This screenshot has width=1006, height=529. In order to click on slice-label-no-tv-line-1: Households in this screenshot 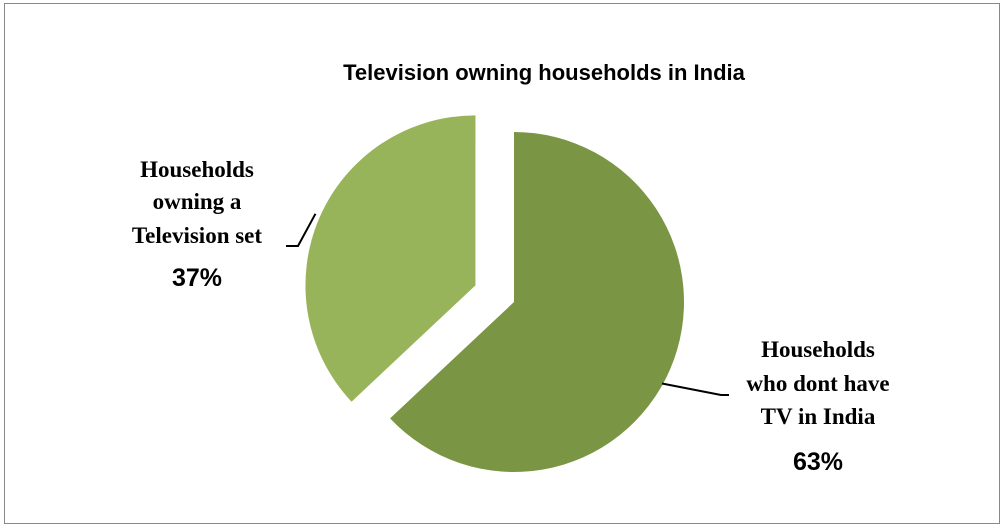, I will do `click(818, 349)`.